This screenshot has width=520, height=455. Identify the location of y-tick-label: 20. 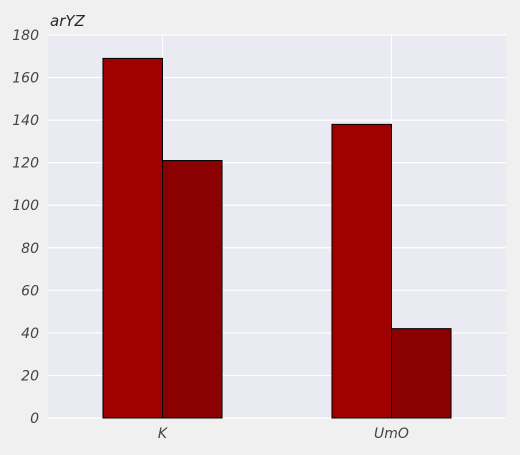
(30, 376).